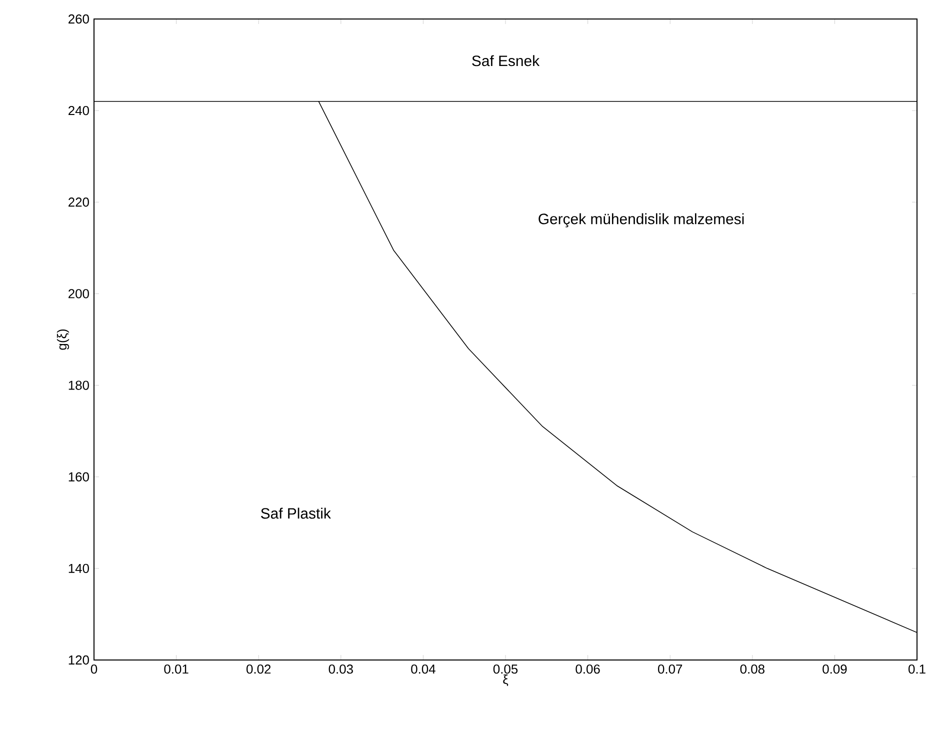  Describe the element at coordinates (78, 111) in the screenshot. I see `y-tick-label: 240` at that location.